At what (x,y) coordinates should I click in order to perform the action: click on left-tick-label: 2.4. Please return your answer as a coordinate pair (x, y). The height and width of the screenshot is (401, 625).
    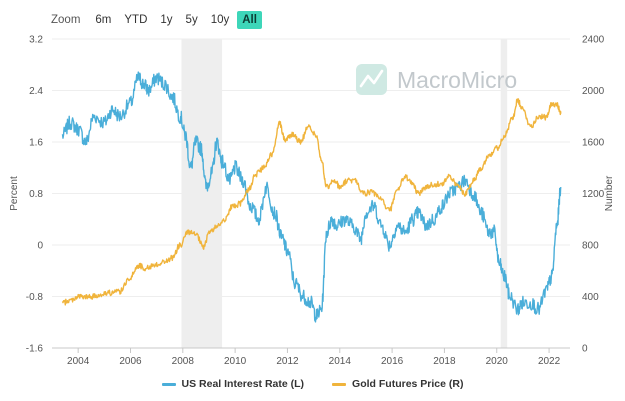
    Looking at the image, I should click on (36, 91).